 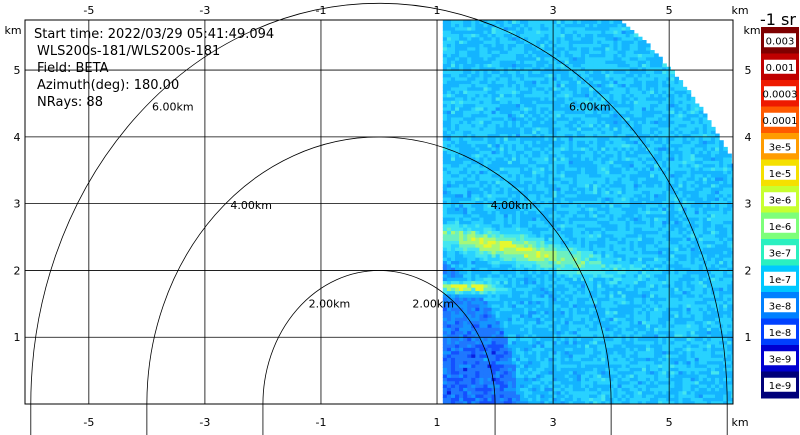 What do you see at coordinates (70, 102) in the screenshot?
I see `info-nrays: NRays: 88` at bounding box center [70, 102].